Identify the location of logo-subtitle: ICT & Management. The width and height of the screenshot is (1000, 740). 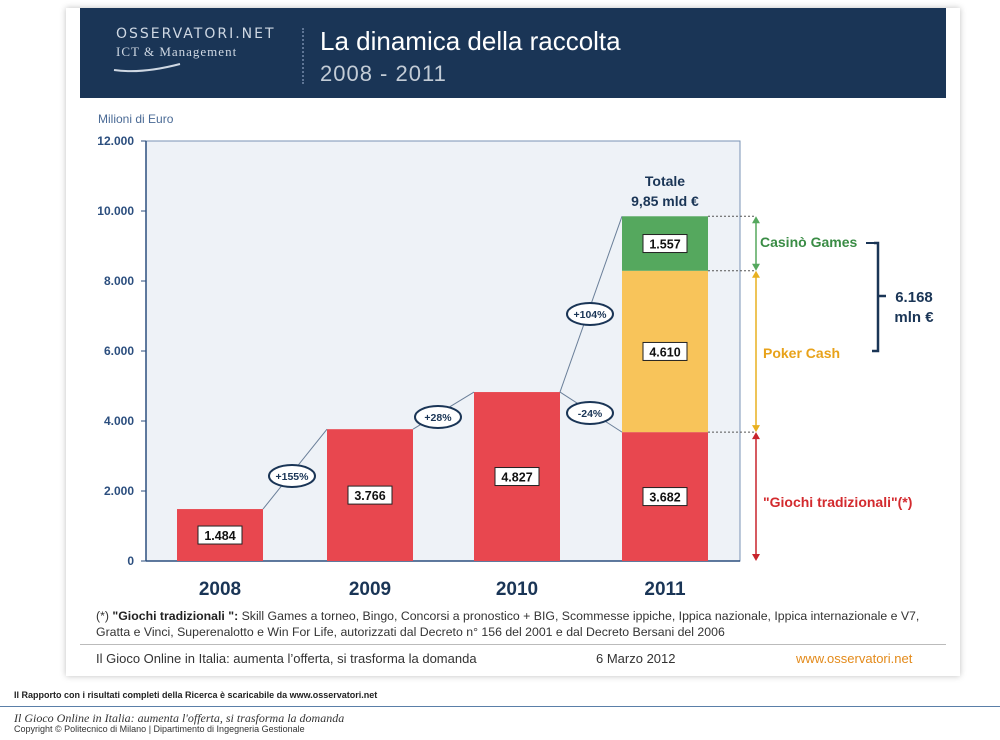
(177, 51).